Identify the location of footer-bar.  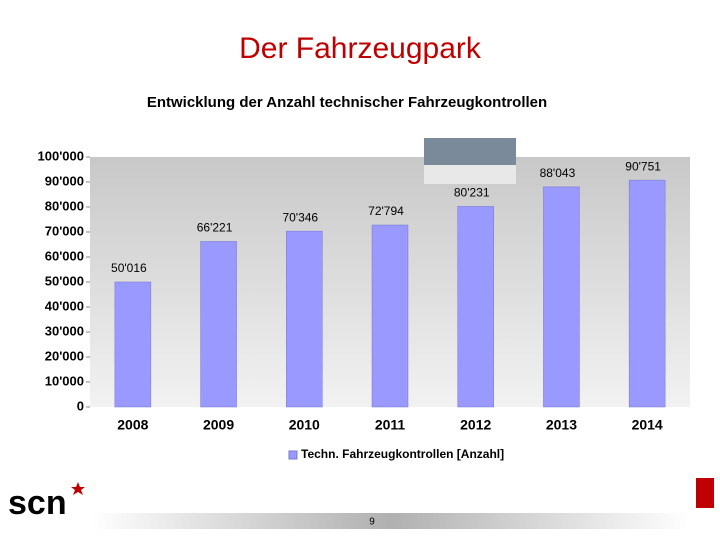
(390, 521).